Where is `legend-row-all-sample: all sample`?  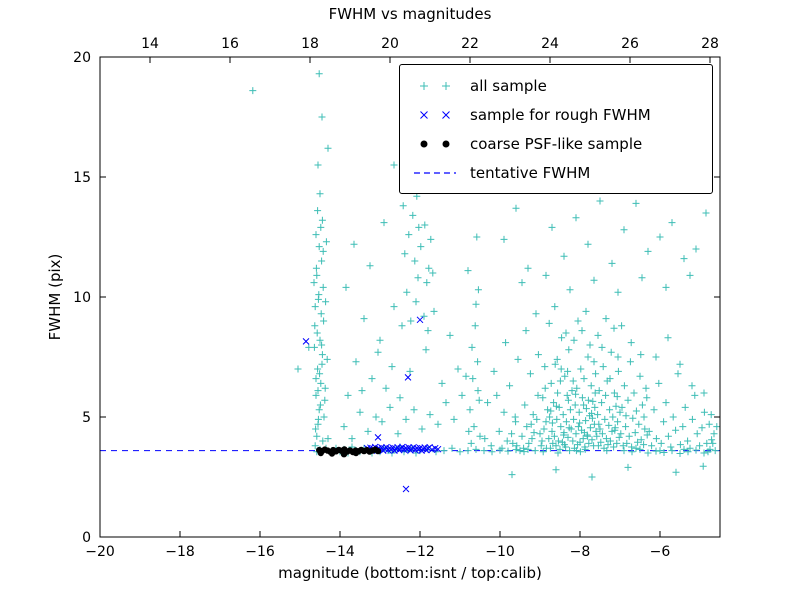
legend-row-all-sample: all sample is located at coordinates (556, 85).